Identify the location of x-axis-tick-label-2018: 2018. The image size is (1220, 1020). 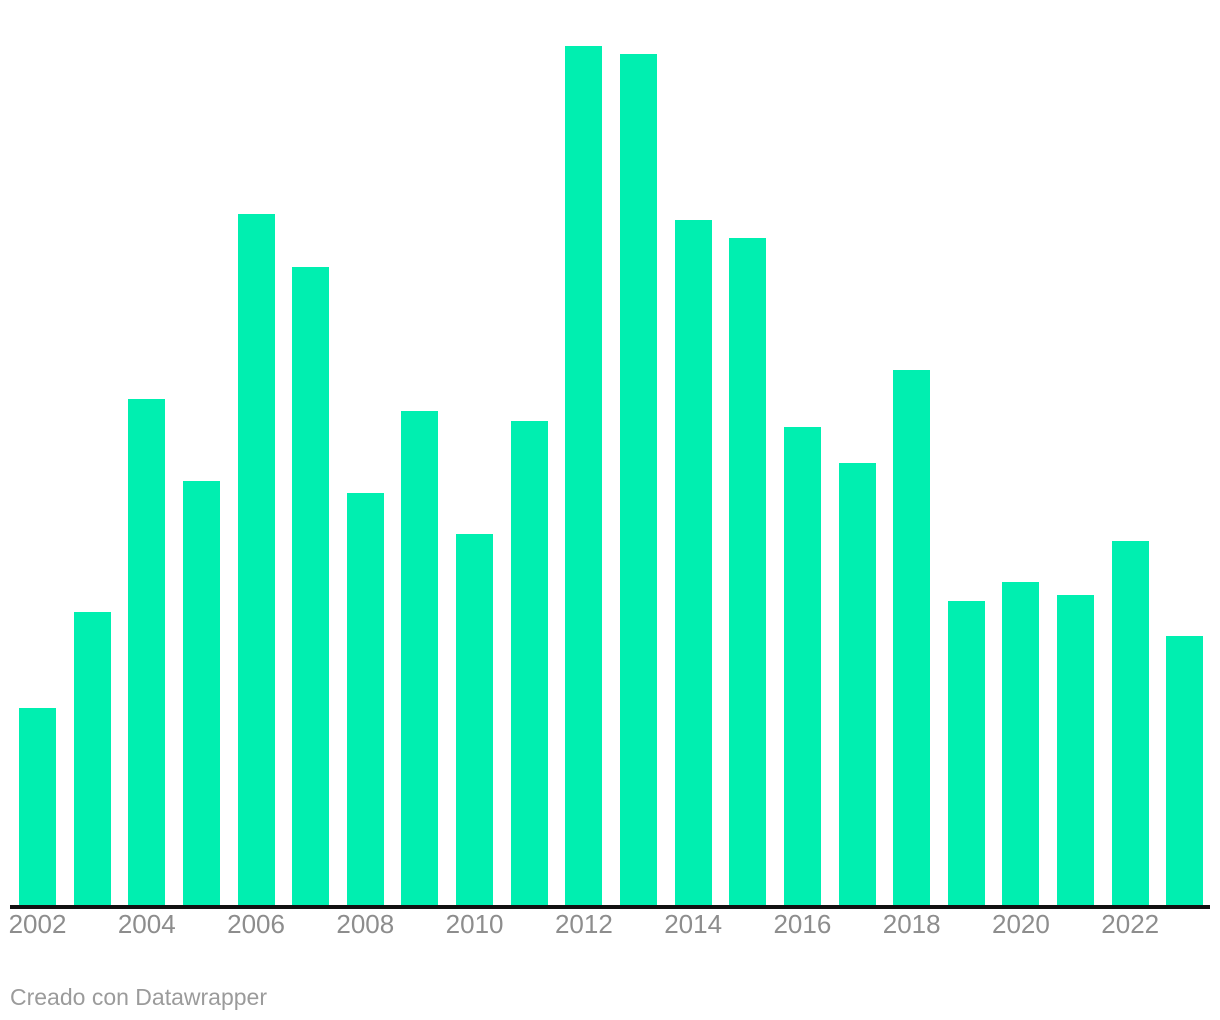
(911, 924).